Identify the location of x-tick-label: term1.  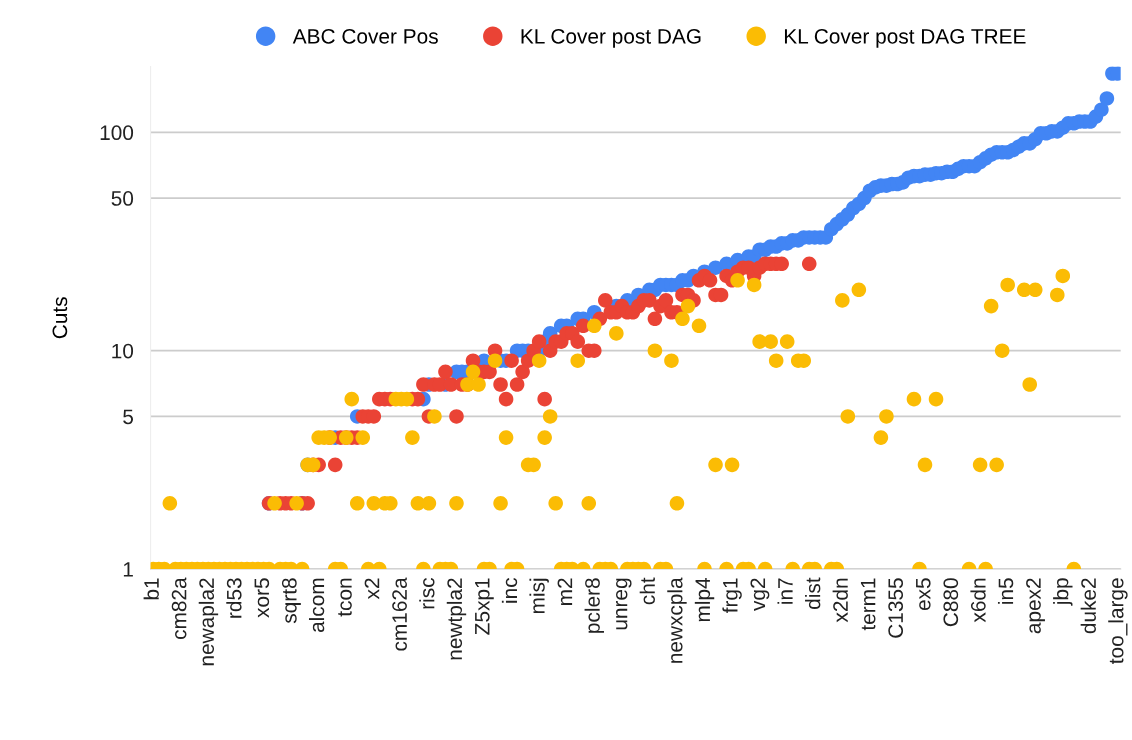
(868, 604).